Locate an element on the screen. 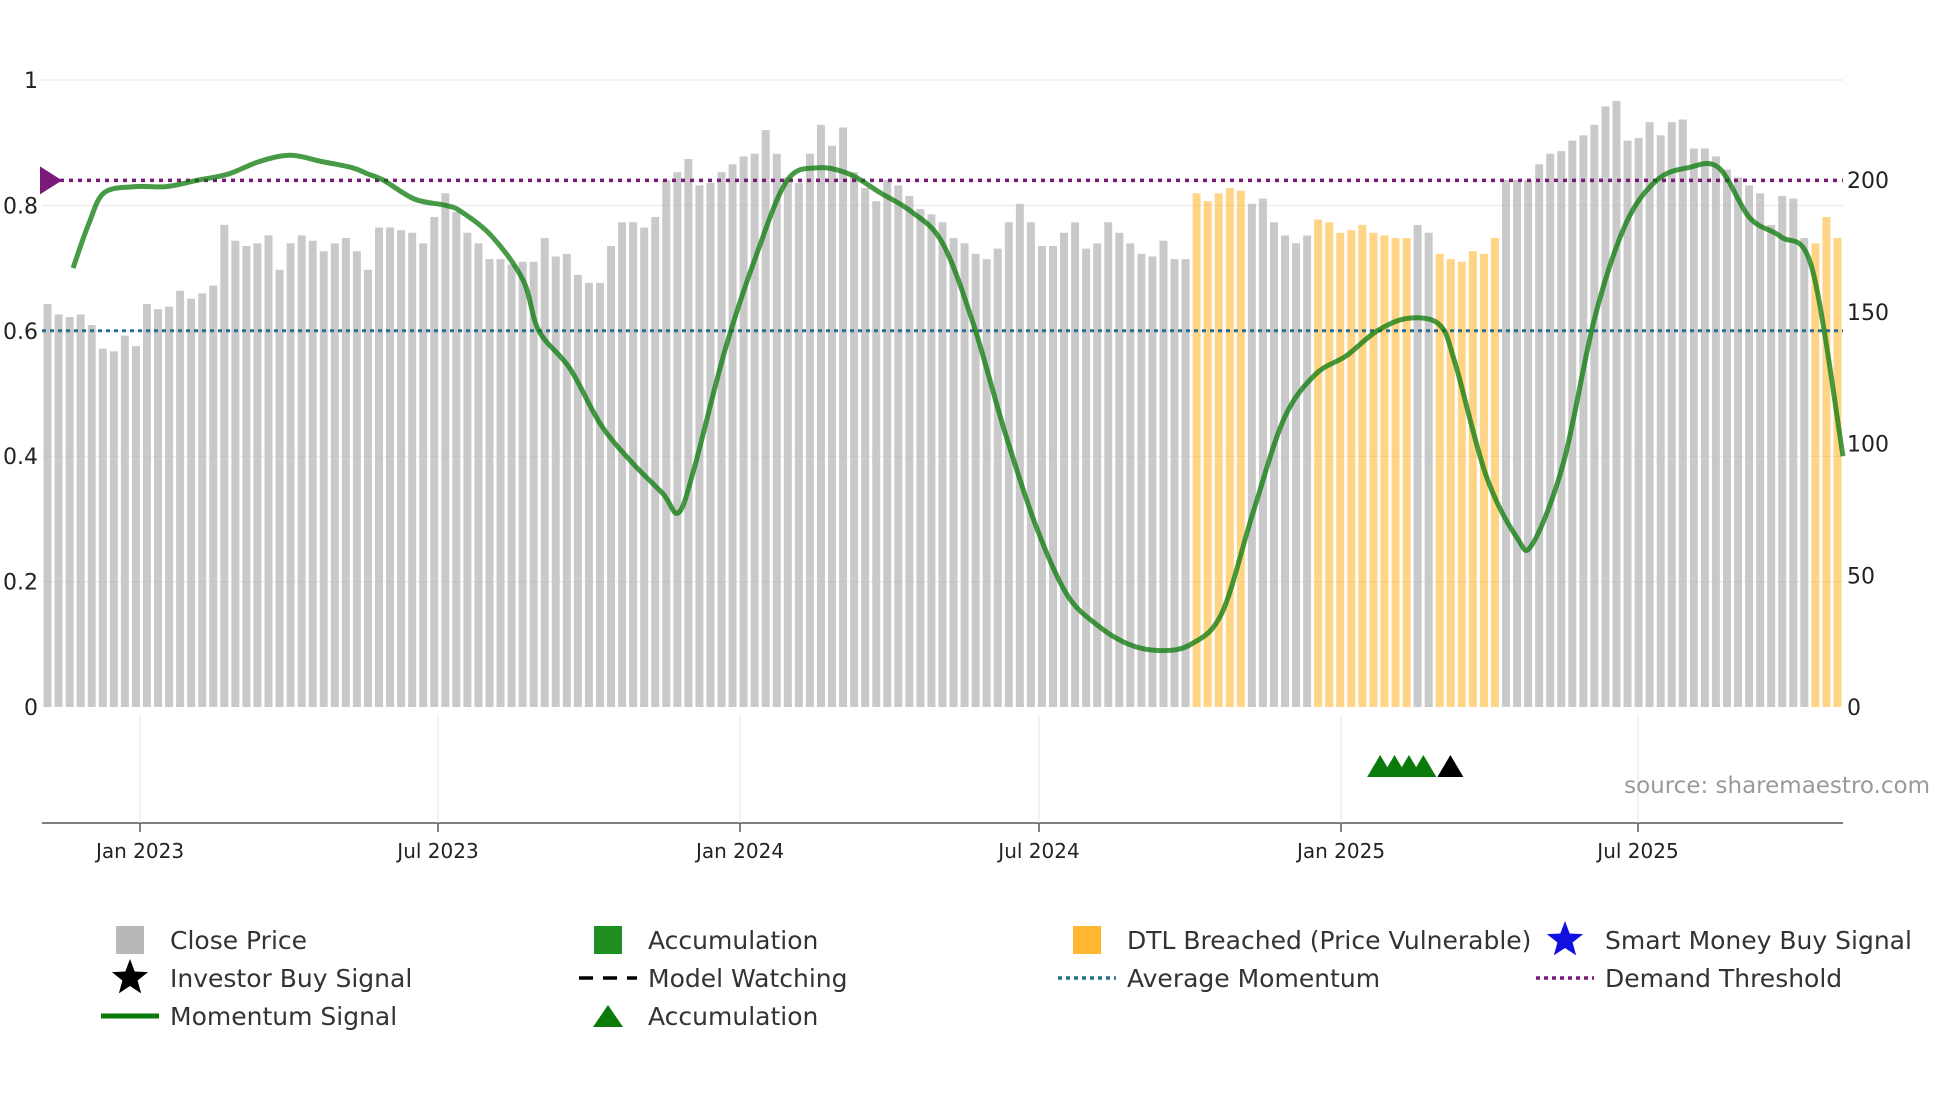 The height and width of the screenshot is (1102, 1960). legend-star-icon-smart-money is located at coordinates (1565, 938).